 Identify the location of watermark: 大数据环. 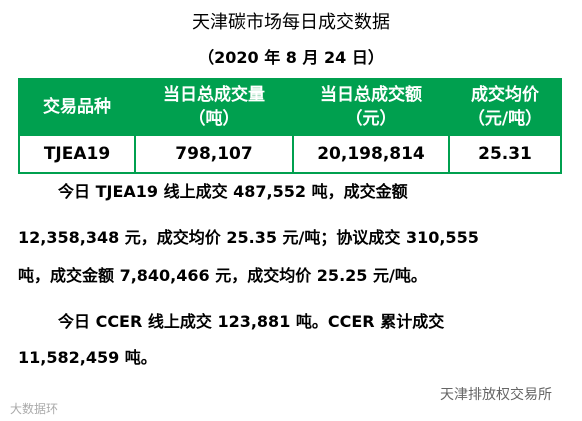
(34, 409).